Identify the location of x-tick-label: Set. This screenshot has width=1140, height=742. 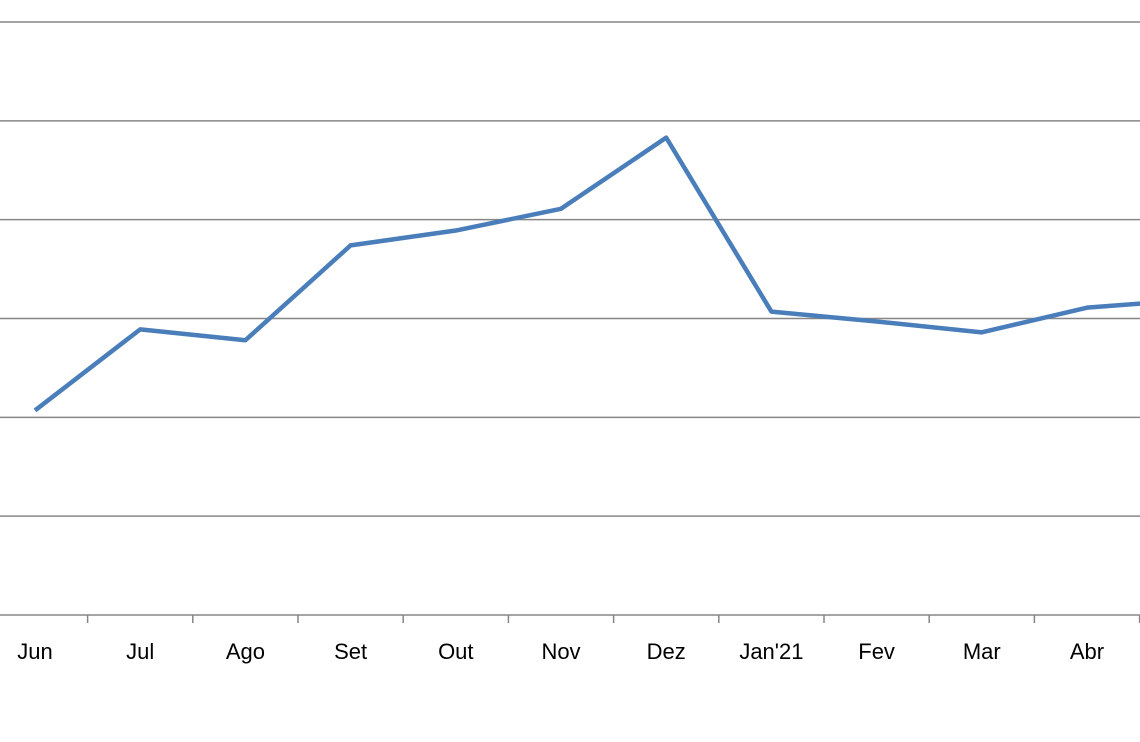
(350, 651).